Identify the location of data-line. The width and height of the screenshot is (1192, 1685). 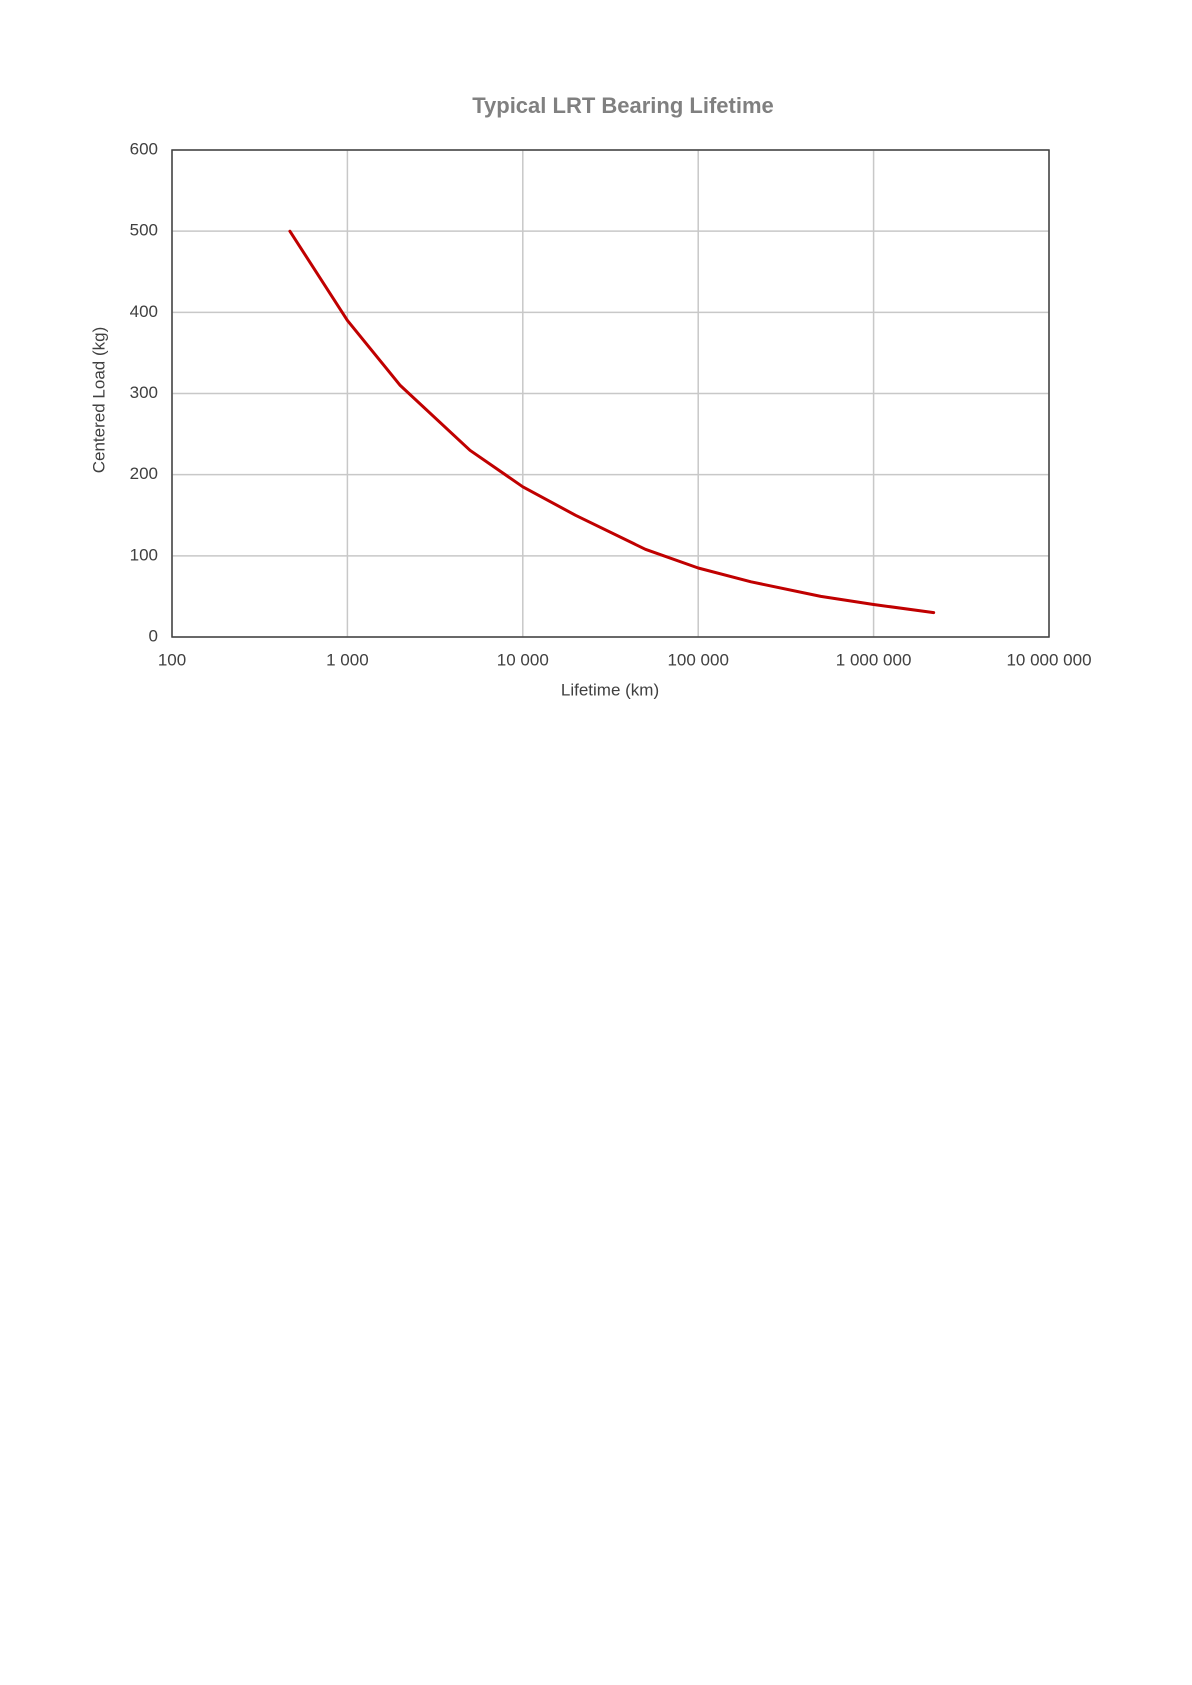
(612, 422).